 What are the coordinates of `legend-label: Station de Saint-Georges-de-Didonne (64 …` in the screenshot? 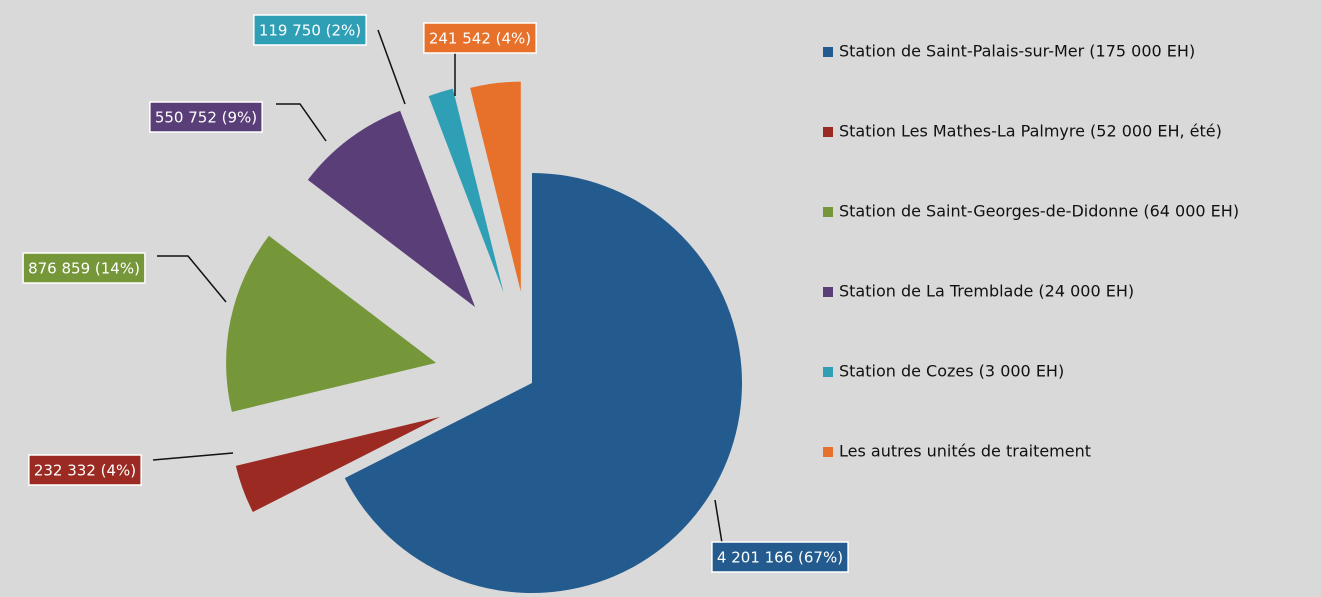 It's located at (1039, 211).